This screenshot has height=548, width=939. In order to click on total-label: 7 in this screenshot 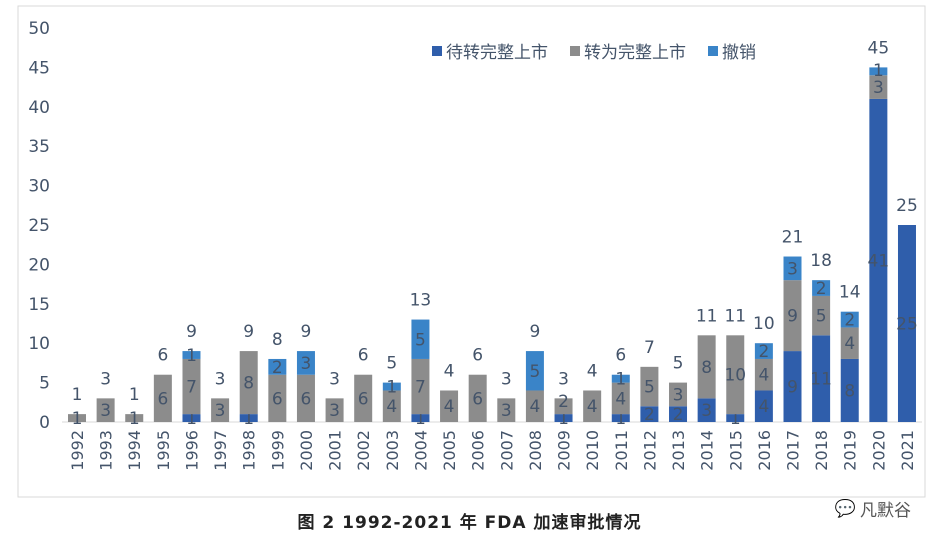, I will do `click(649, 348)`.